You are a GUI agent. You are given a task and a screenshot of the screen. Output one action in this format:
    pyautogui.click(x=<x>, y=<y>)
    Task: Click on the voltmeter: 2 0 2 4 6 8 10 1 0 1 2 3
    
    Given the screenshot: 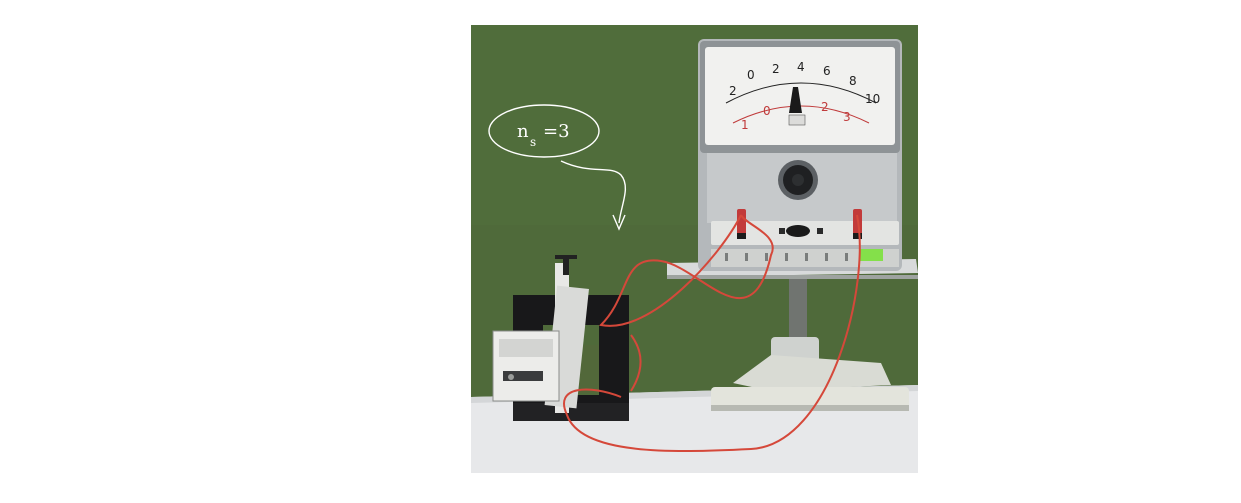 What is the action you would take?
    pyautogui.click(x=800, y=155)
    